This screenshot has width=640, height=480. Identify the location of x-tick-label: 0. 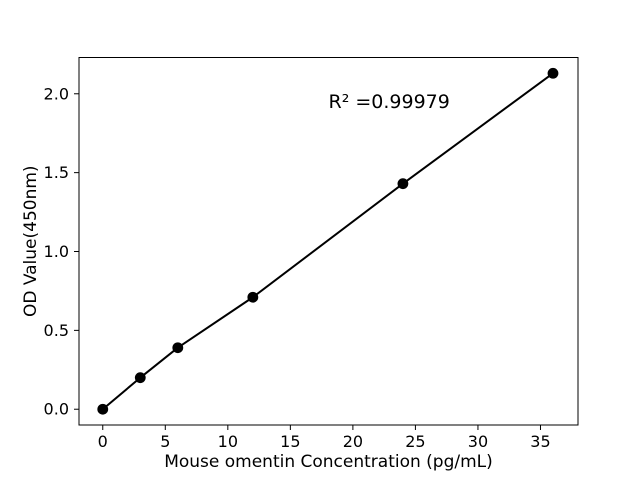
(103, 441).